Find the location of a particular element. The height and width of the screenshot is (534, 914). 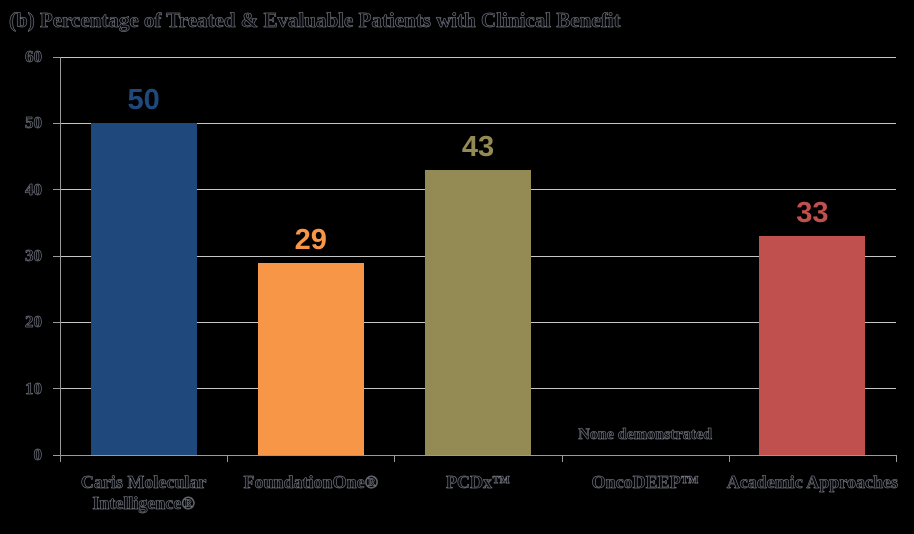

y-axis-line is located at coordinates (60, 256).